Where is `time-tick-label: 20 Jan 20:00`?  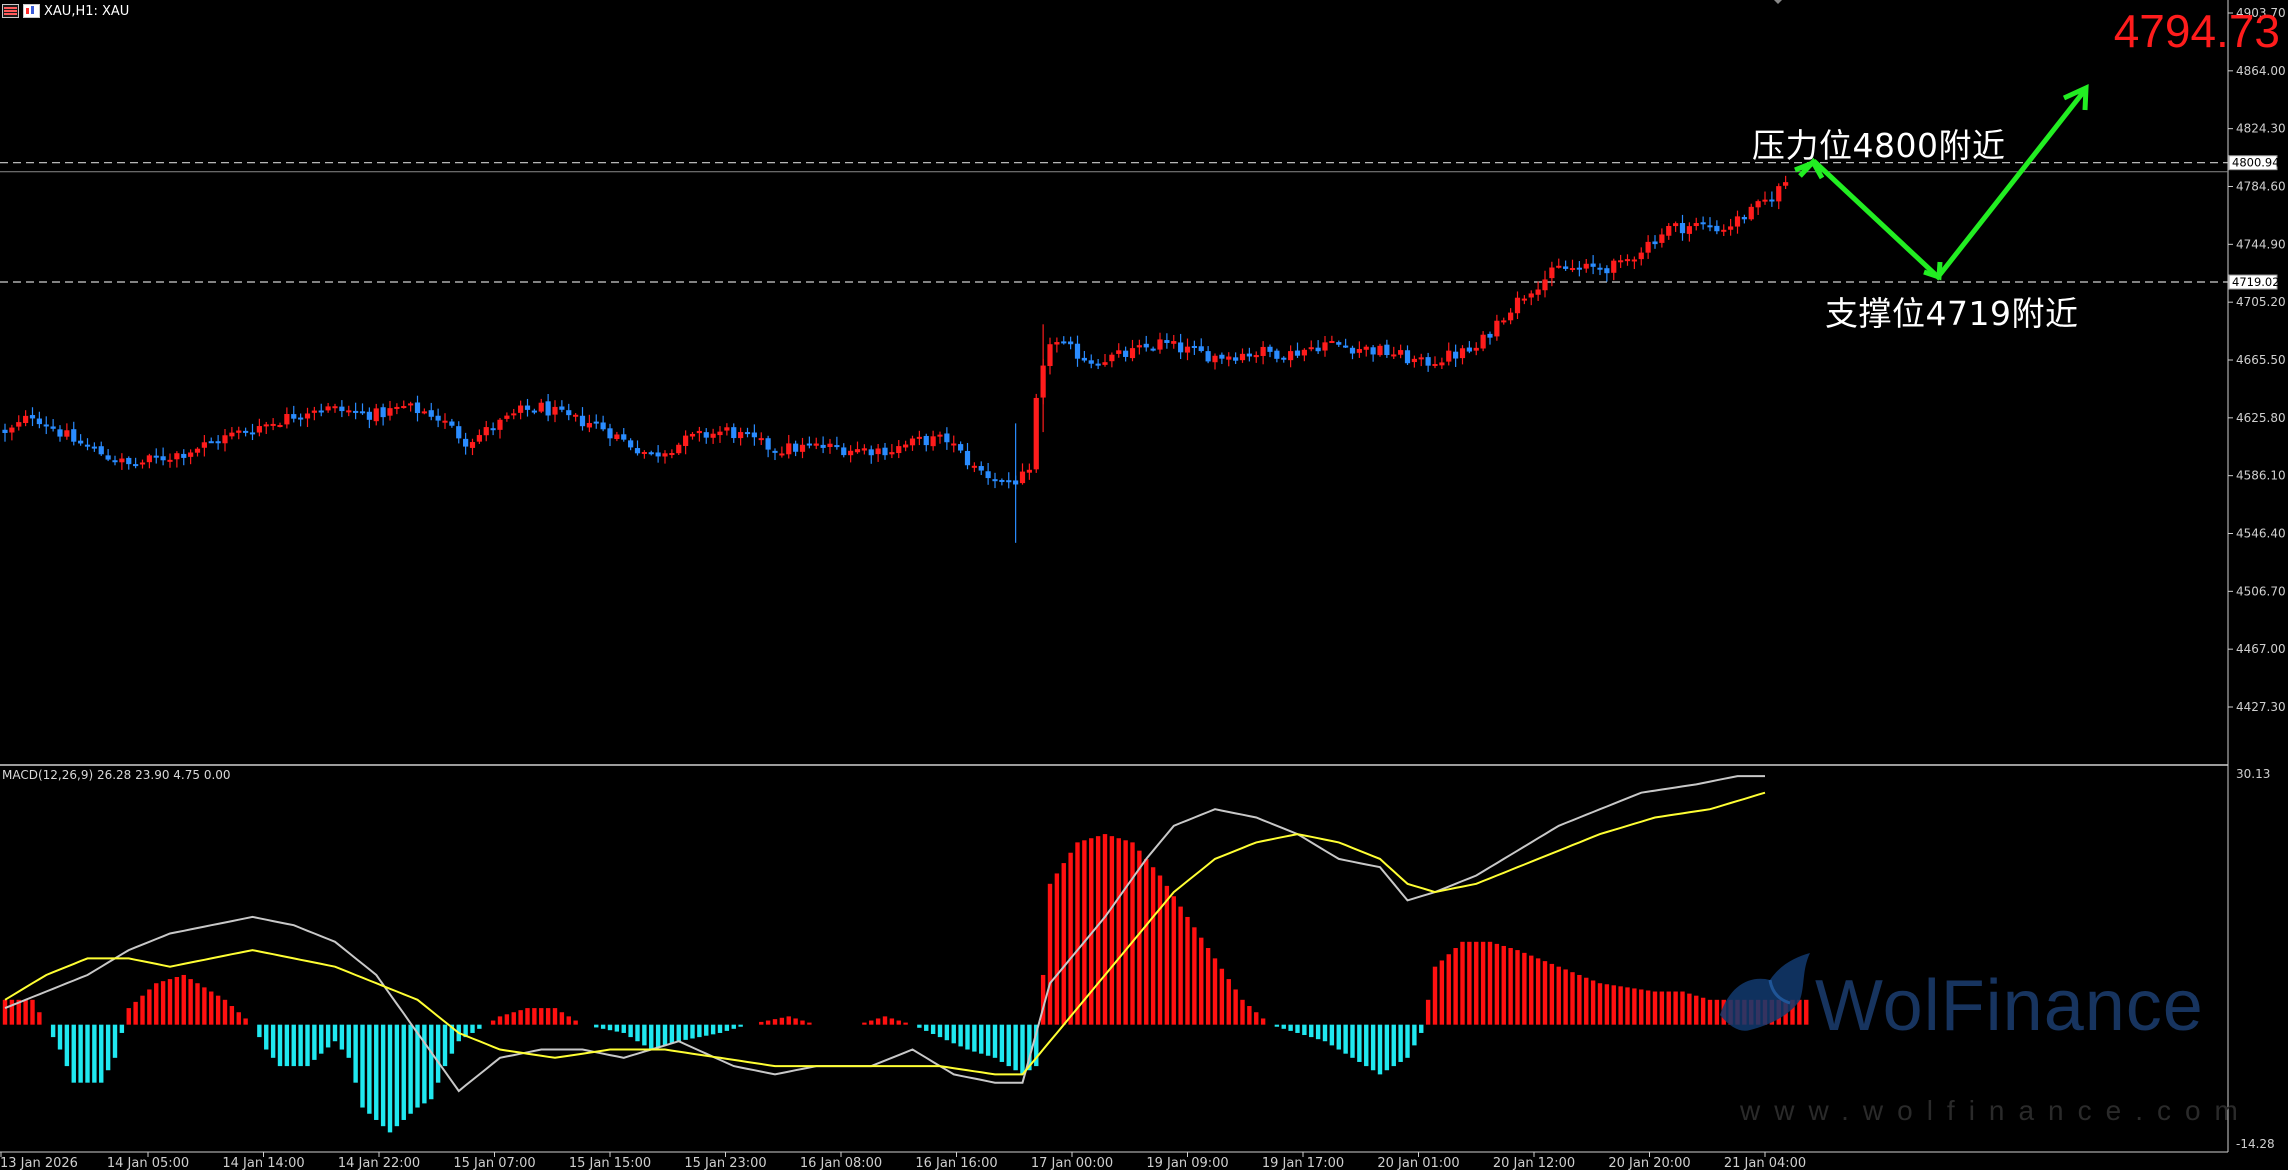 time-tick-label: 20 Jan 20:00 is located at coordinates (1649, 1163).